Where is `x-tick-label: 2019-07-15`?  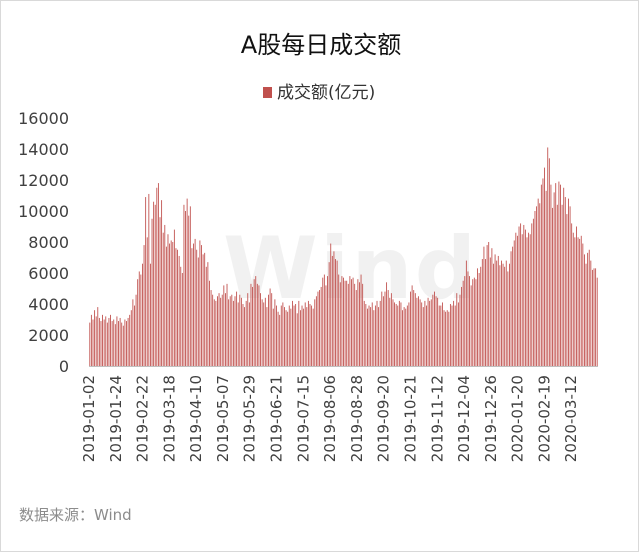 x-tick-label: 2019-07-15 is located at coordinates (303, 418).